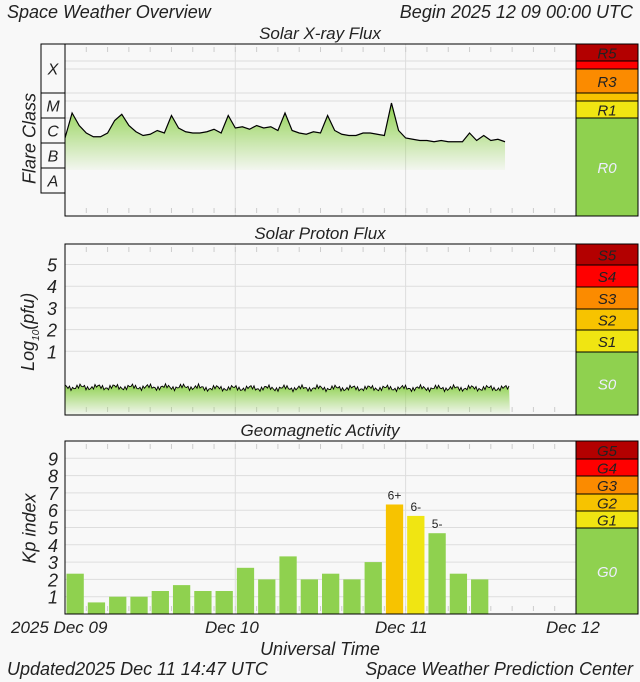  I want to click on proton-y-tick-4: 4, so click(52, 287).